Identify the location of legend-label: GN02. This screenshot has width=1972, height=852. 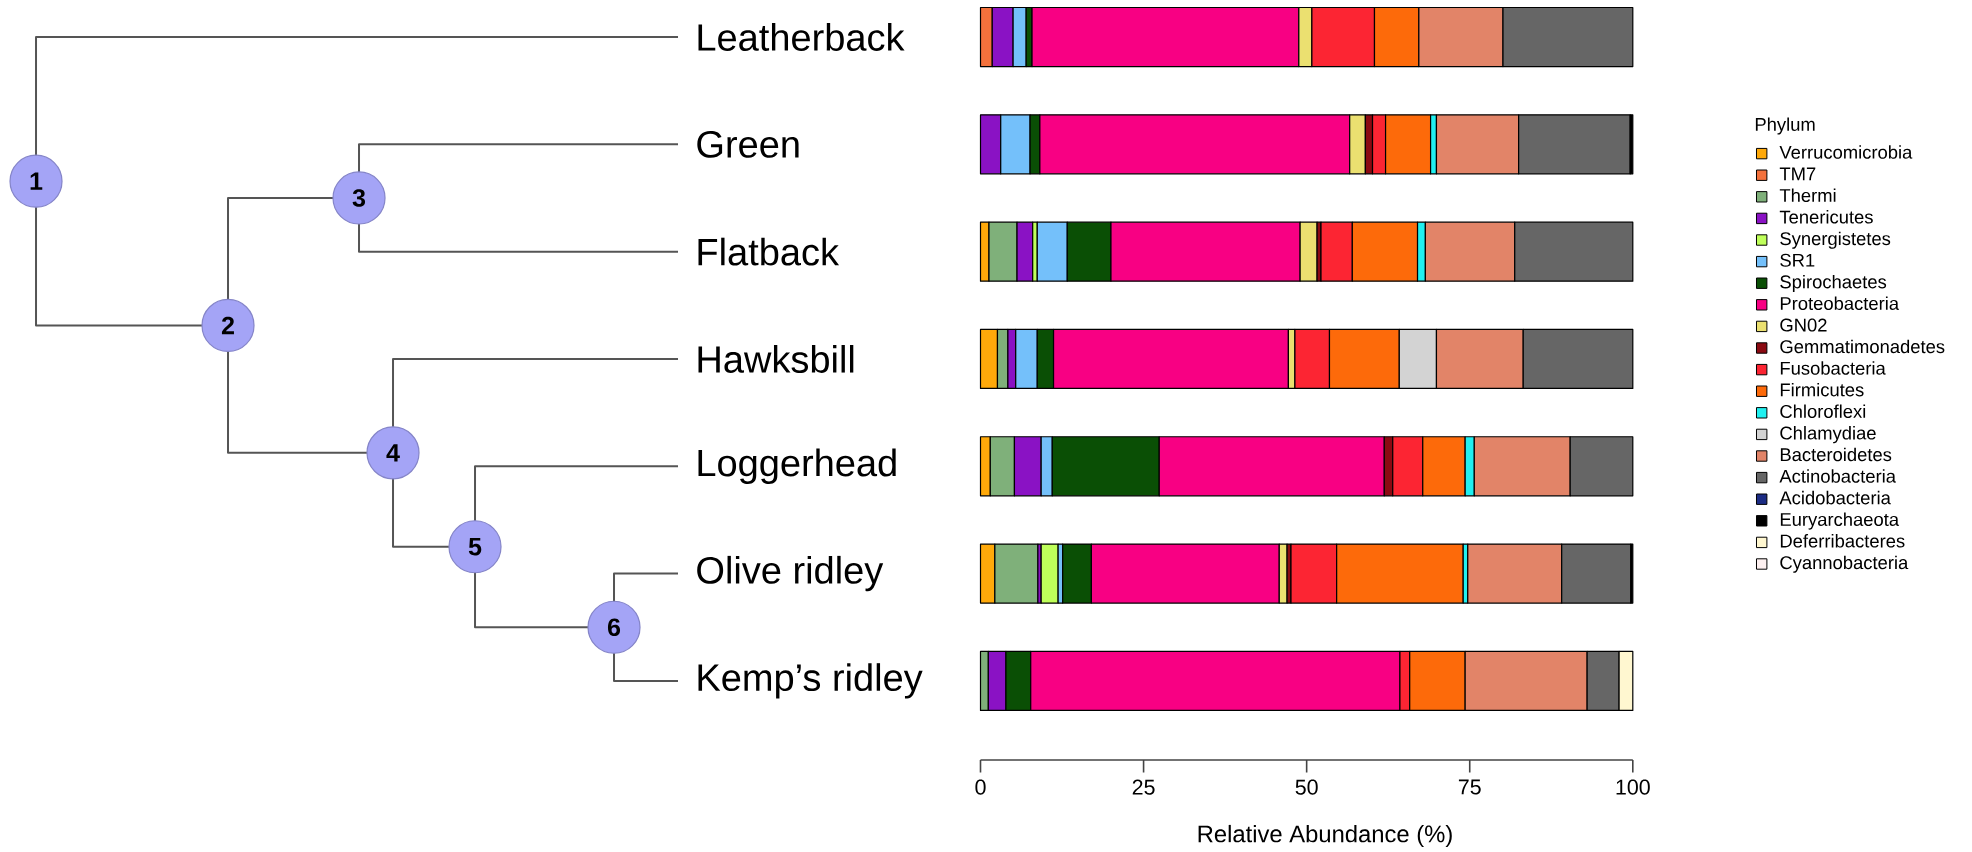
(1803, 325).